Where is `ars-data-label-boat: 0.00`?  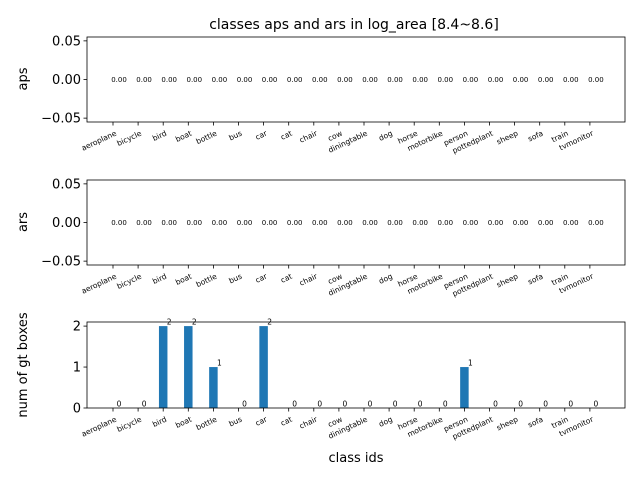
ars-data-label-boat: 0.00 is located at coordinates (195, 223).